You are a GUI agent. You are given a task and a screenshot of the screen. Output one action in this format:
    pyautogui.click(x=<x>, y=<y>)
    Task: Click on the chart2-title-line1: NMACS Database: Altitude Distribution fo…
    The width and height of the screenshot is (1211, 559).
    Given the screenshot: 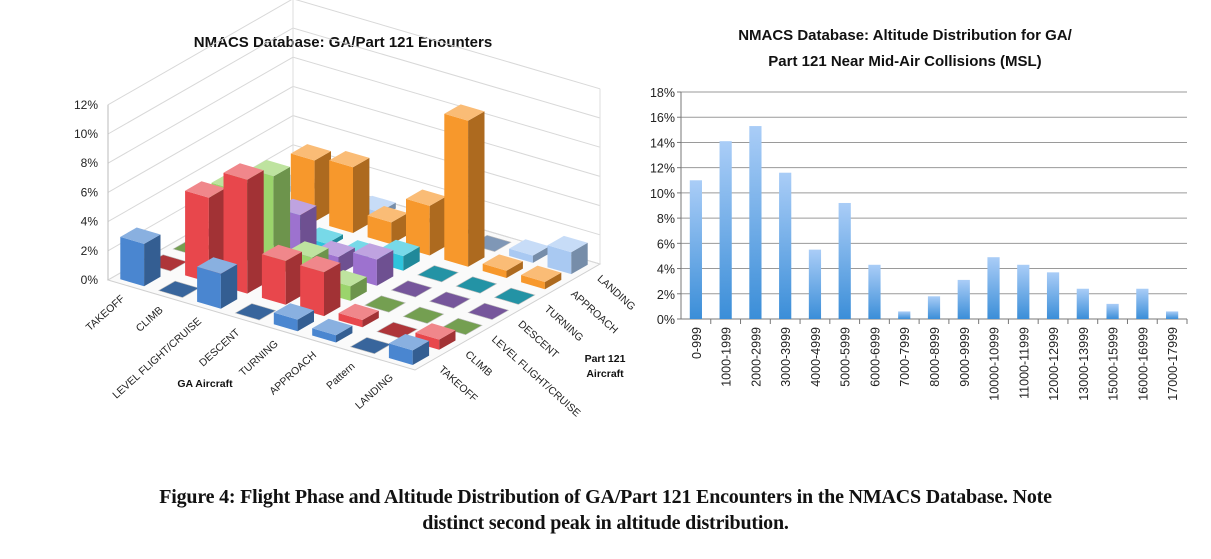 What is the action you would take?
    pyautogui.click(x=905, y=35)
    